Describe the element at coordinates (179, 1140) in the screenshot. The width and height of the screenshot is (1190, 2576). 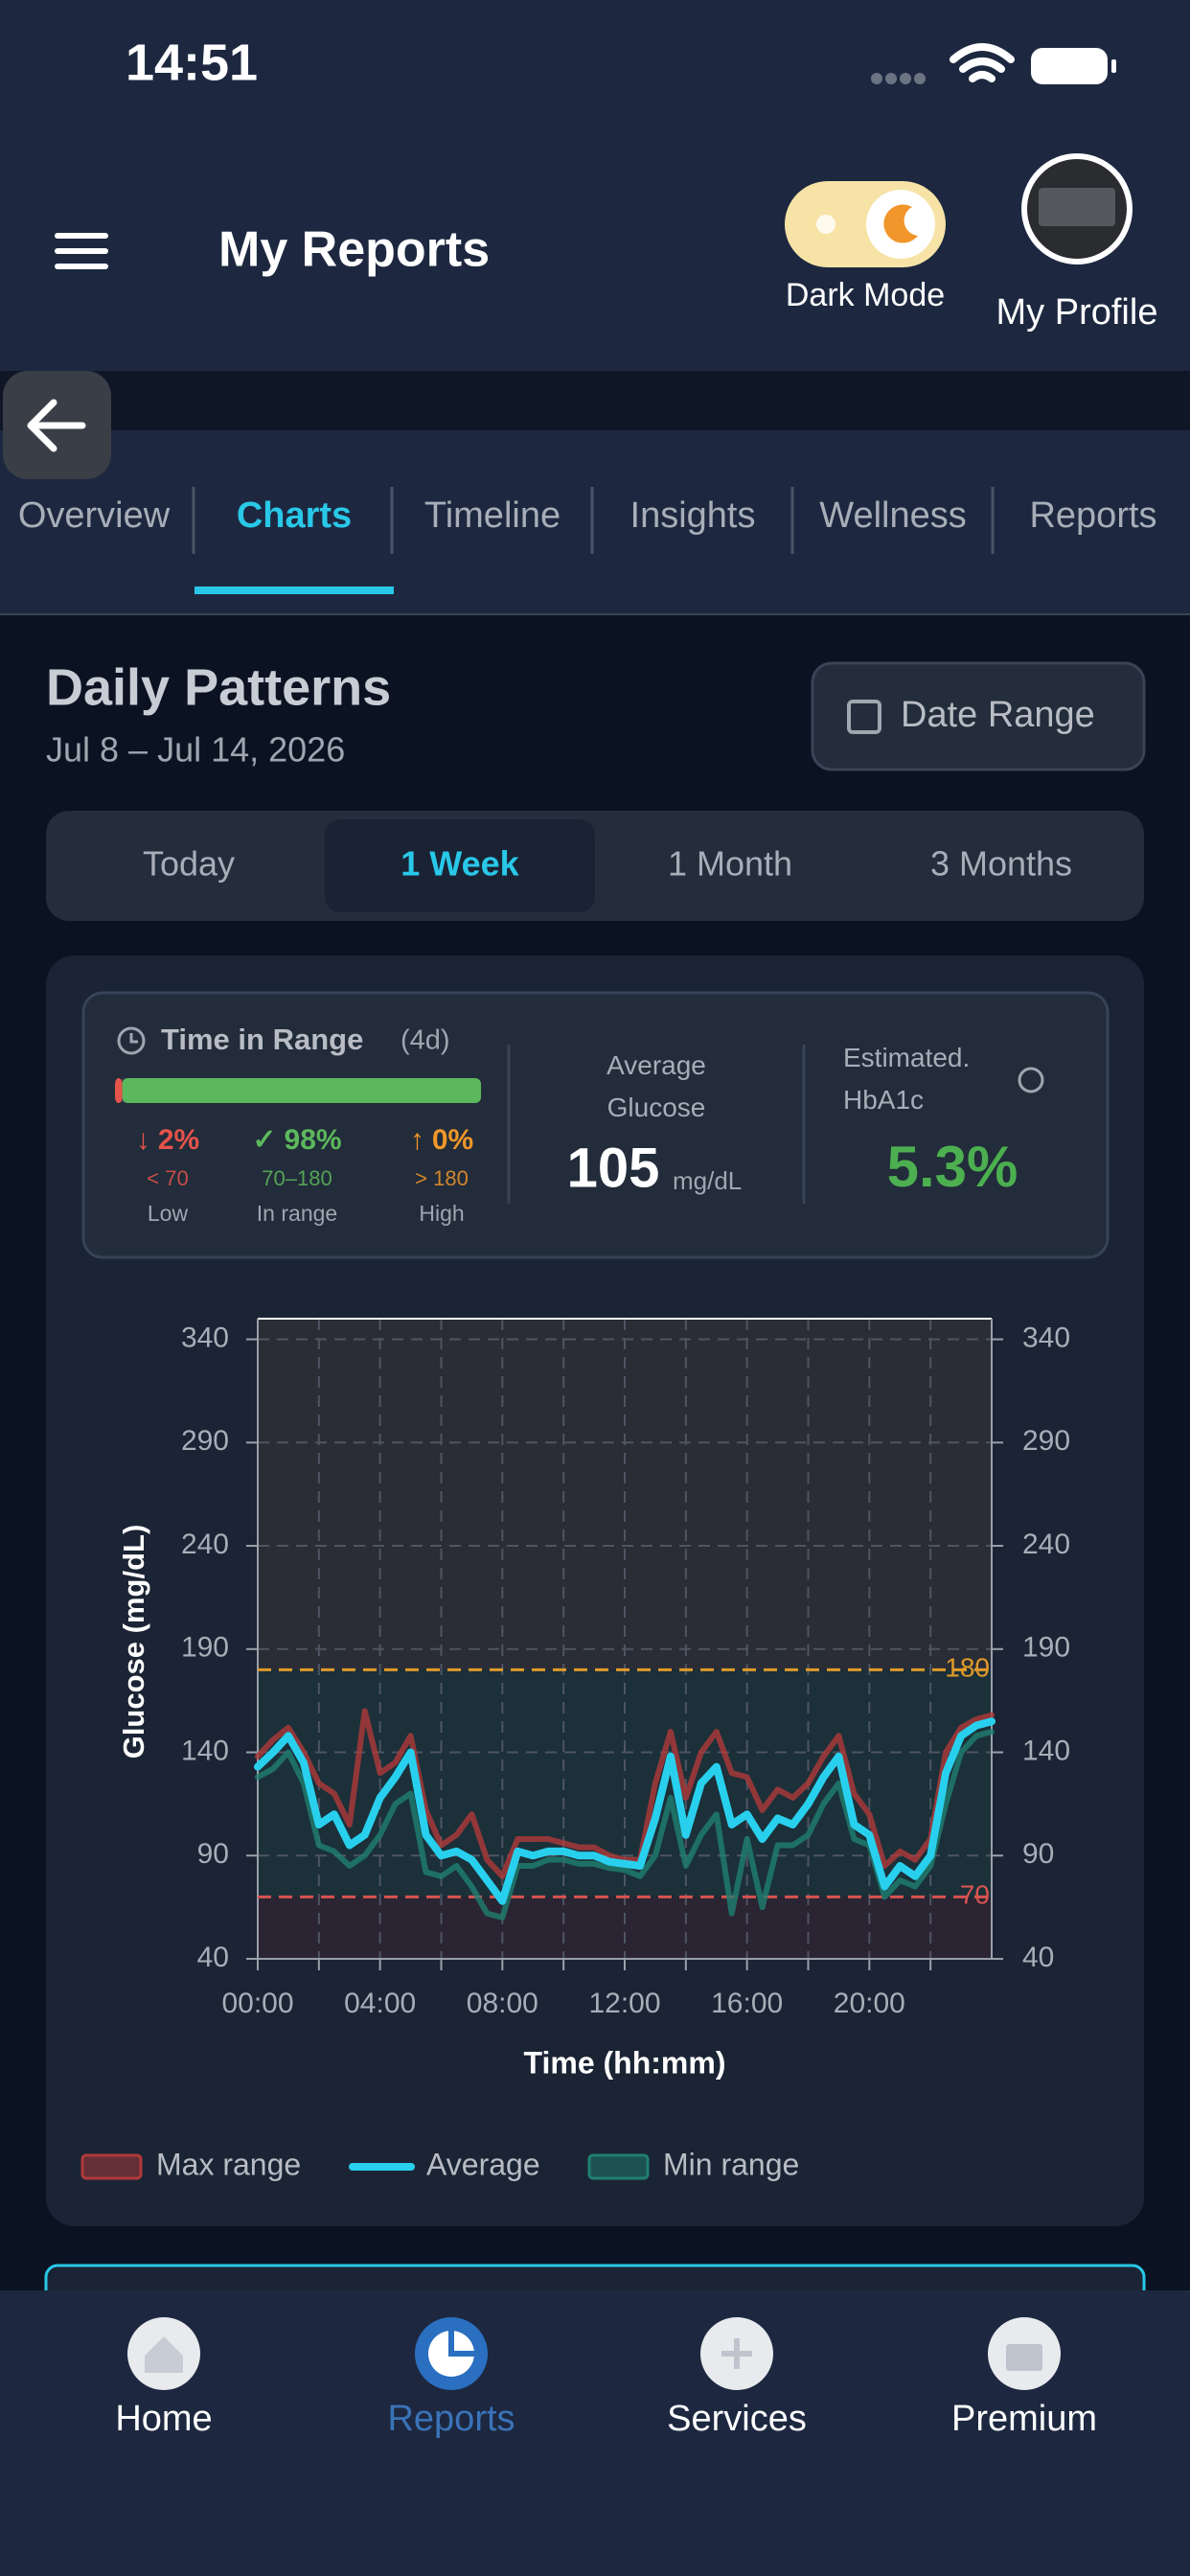
I see `tir-label: 2%` at that location.